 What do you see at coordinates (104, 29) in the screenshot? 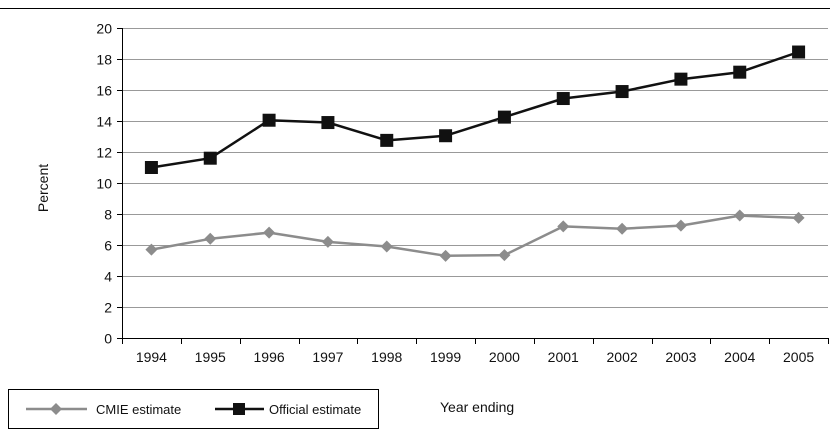
I see `y-tick-label: 20` at bounding box center [104, 29].